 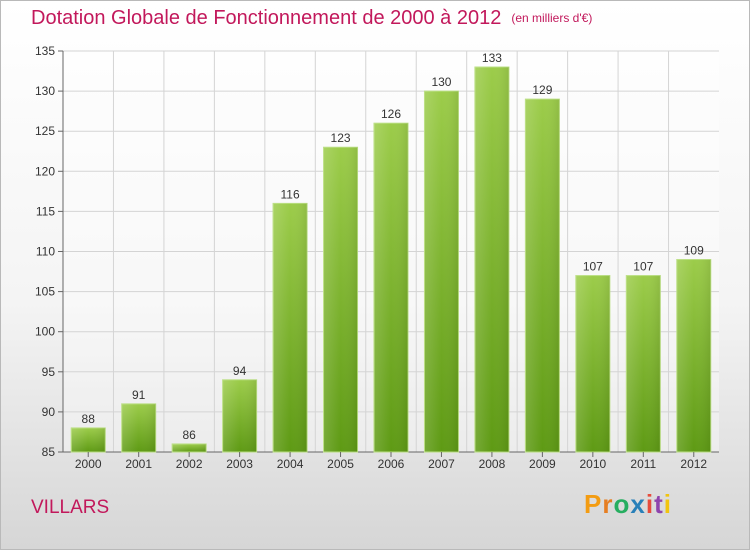 What do you see at coordinates (592, 464) in the screenshot?
I see `x-tick-label: 2010` at bounding box center [592, 464].